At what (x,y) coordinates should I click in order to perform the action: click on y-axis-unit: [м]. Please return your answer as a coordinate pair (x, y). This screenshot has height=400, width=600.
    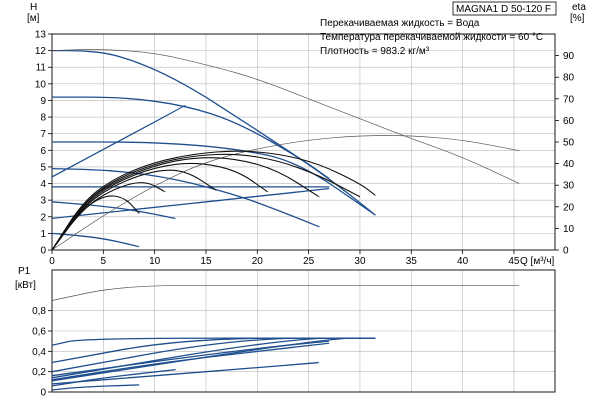
    Looking at the image, I should click on (33, 18).